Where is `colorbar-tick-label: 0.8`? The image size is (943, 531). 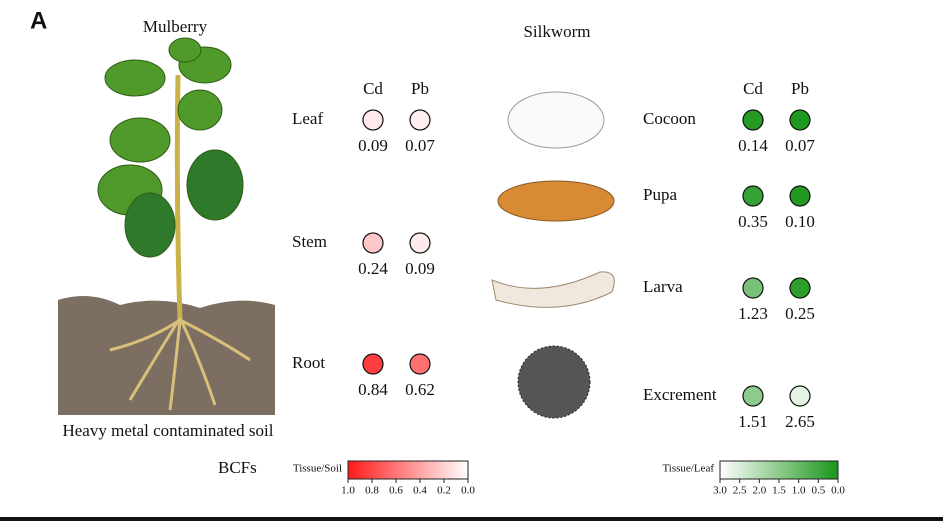 colorbar-tick-label: 0.8 is located at coordinates (372, 491).